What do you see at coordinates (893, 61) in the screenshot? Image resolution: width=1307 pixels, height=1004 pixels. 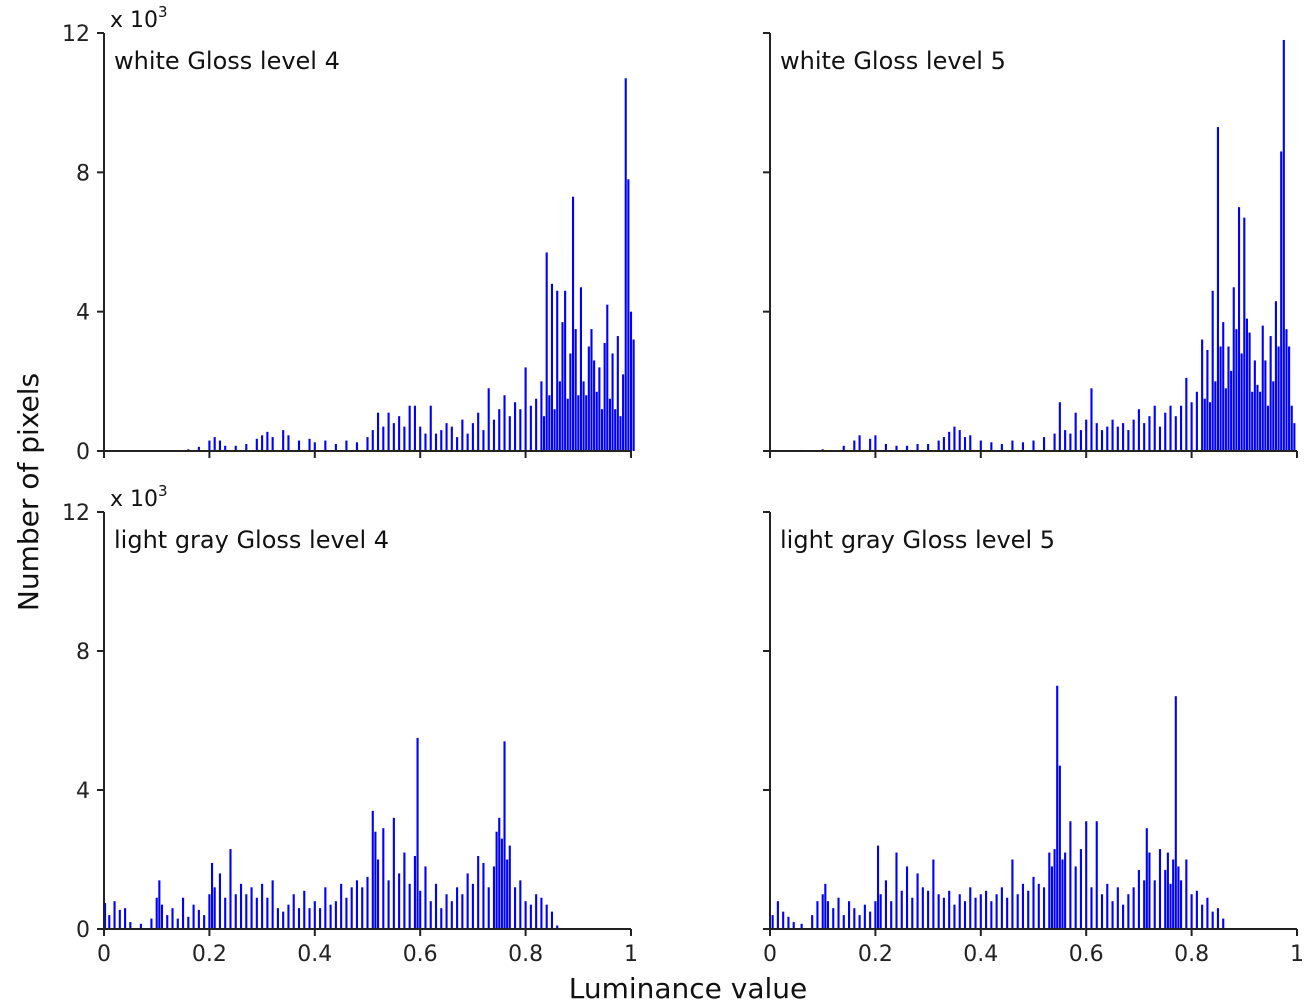 I see `panel-title: white Gloss level 5` at bounding box center [893, 61].